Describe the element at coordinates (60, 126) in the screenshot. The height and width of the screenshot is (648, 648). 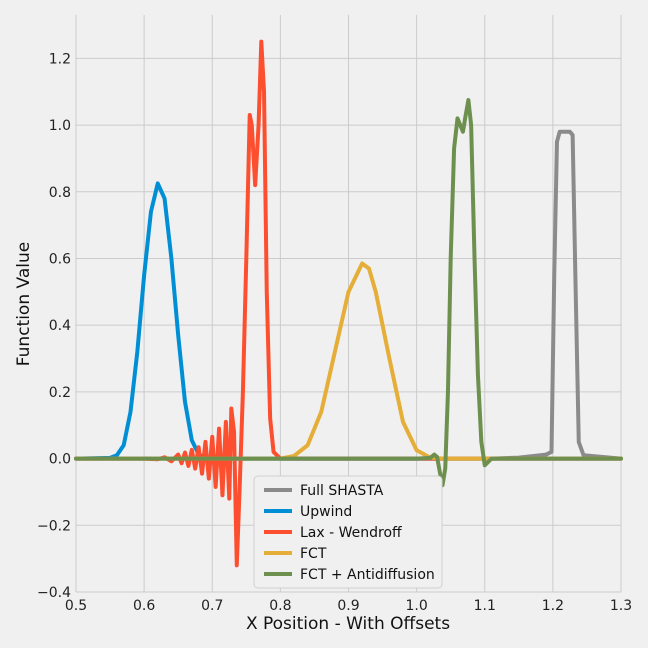
I see `y-tick-label: 1.0` at that location.